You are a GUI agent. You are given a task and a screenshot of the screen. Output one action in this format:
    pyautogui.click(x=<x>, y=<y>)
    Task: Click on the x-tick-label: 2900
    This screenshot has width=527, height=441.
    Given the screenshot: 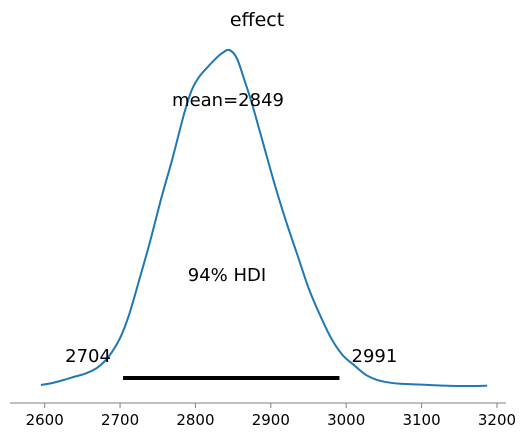 What is the action you would take?
    pyautogui.click(x=271, y=420)
    